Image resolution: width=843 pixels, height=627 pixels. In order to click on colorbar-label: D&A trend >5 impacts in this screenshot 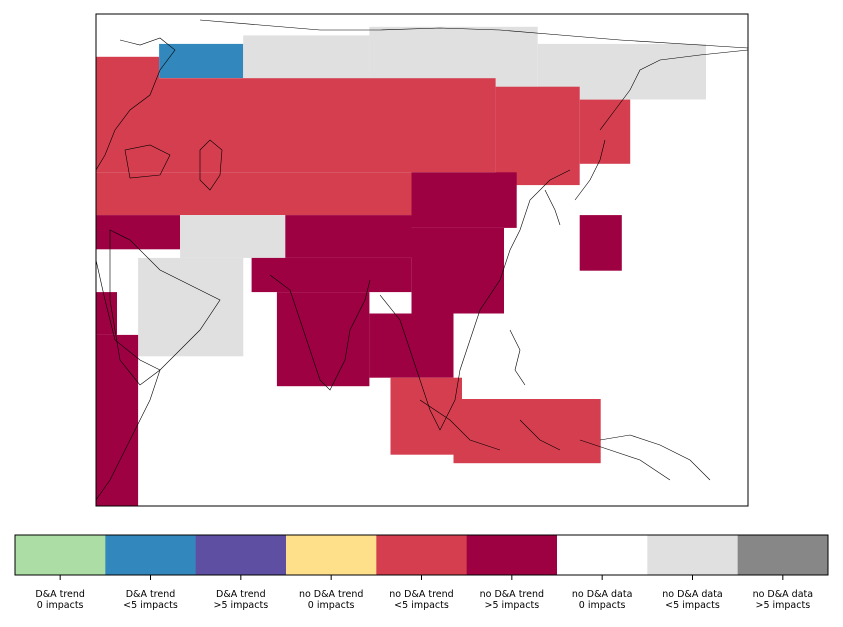, I will do `click(240, 600)`.